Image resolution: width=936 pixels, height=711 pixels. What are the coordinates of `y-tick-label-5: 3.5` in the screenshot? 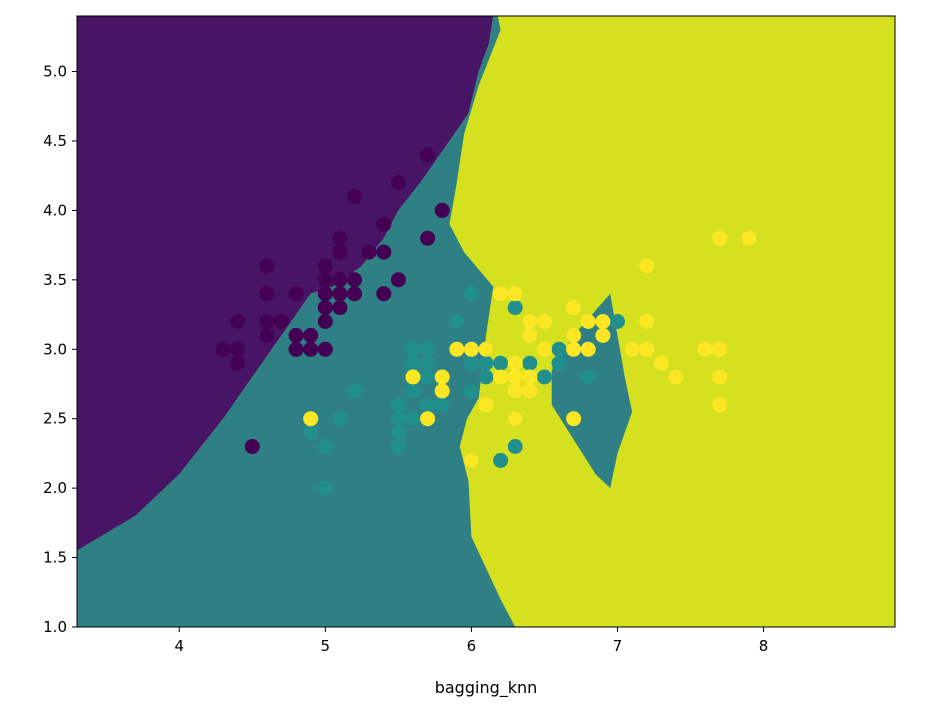 It's located at (55, 280).